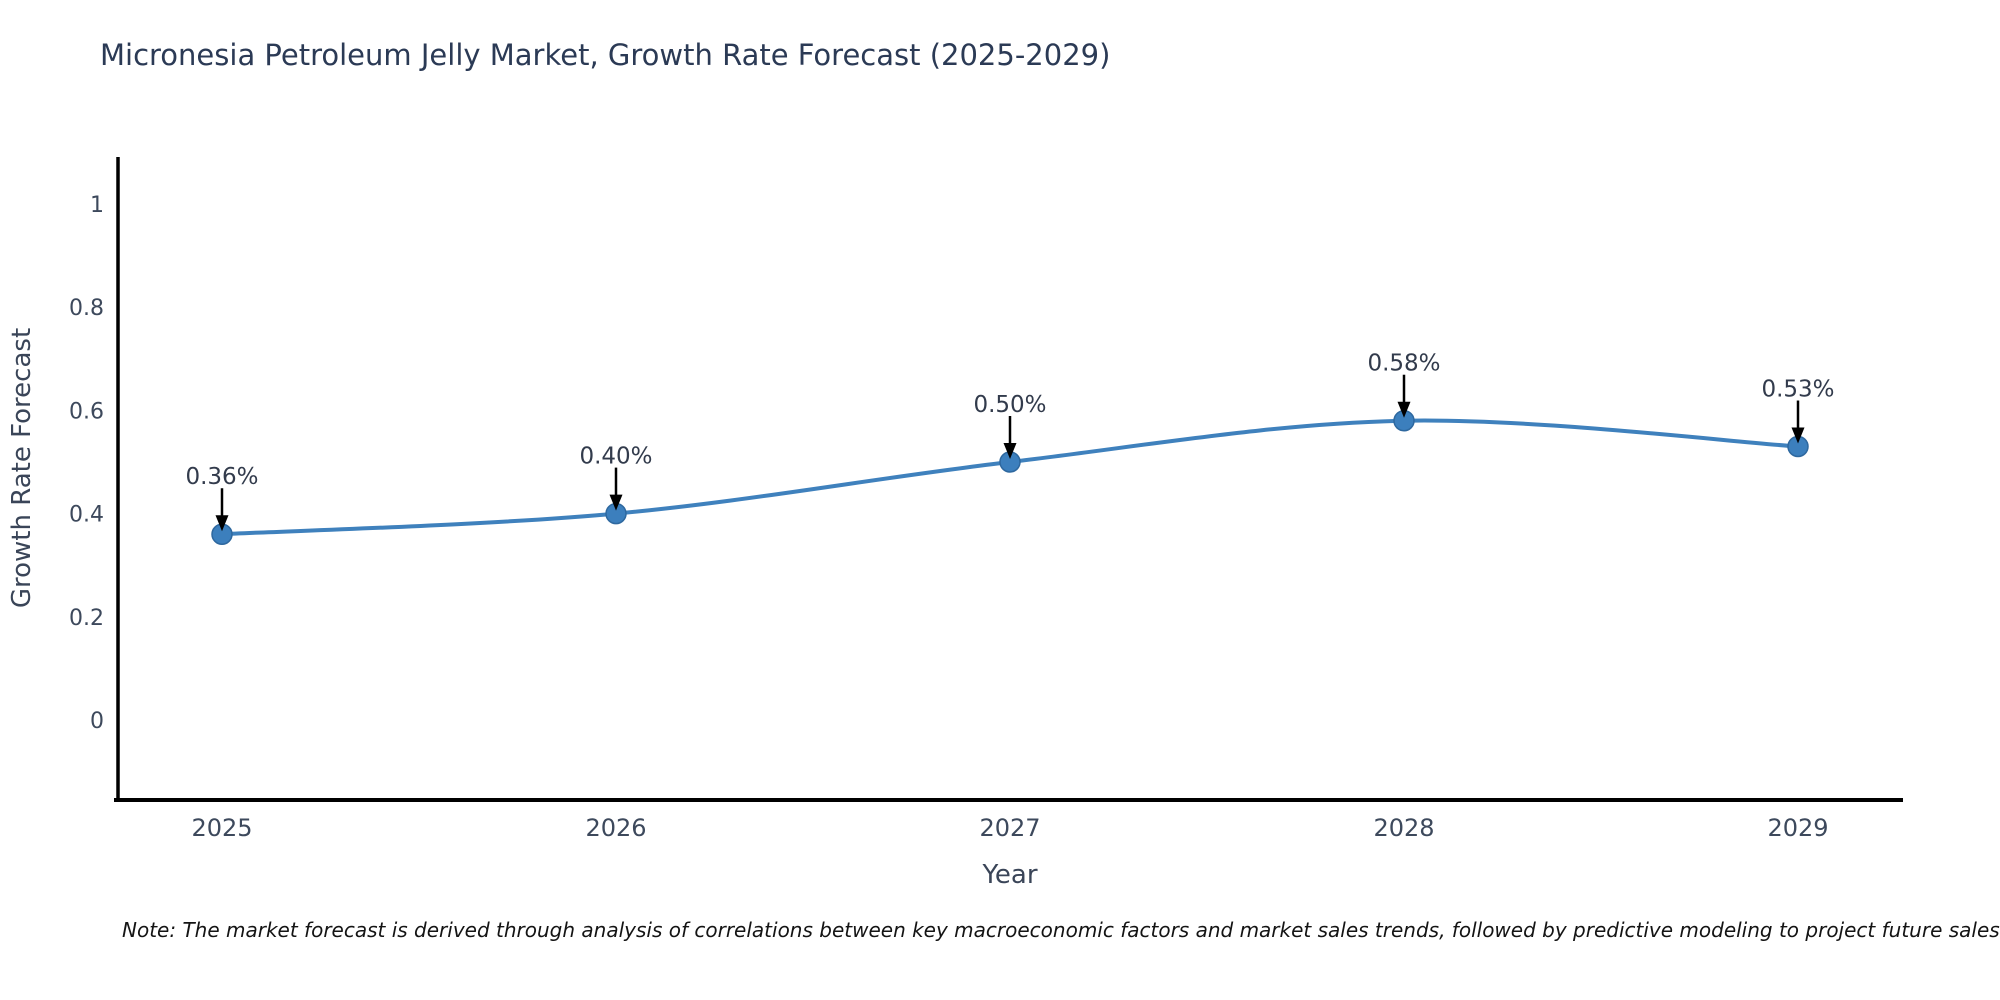  Describe the element at coordinates (221, 828) in the screenshot. I see `x-tick-label: 2025` at that location.